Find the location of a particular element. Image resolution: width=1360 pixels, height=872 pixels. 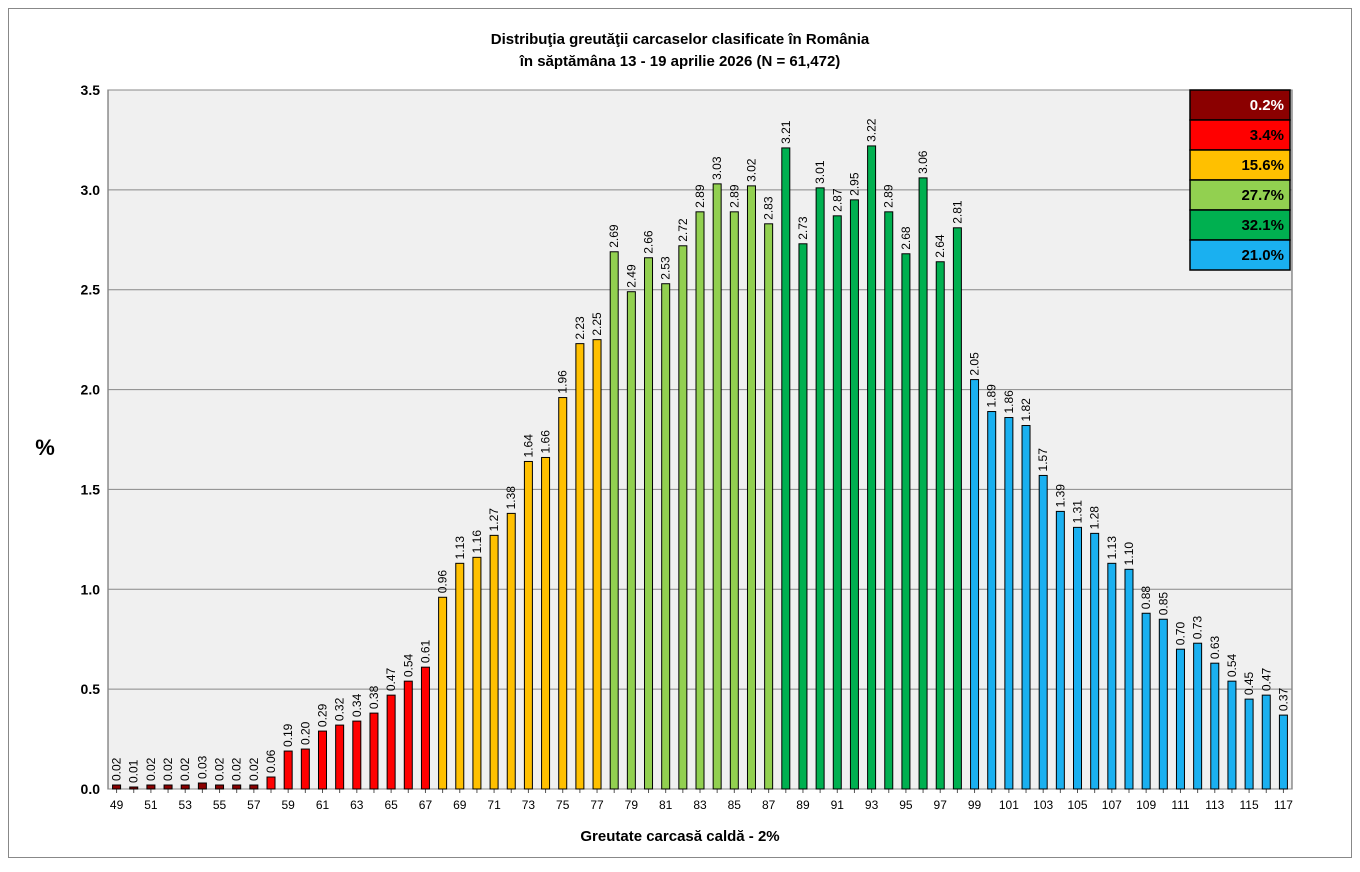

value-label: 1.13 is located at coordinates (1112, 548).